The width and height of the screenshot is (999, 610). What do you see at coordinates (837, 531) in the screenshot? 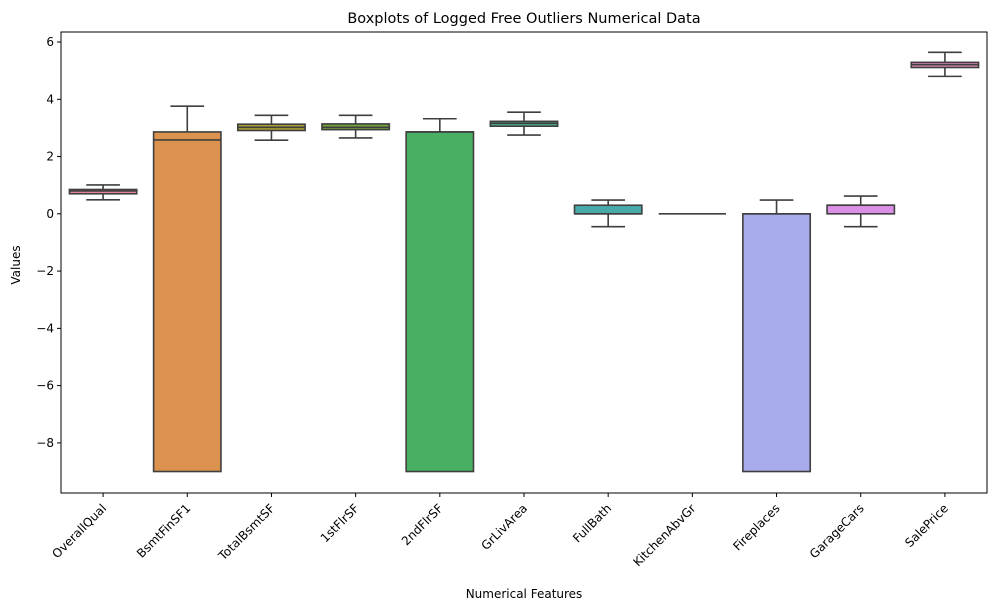
I see `x-tick-label: GarageCars` at bounding box center [837, 531].